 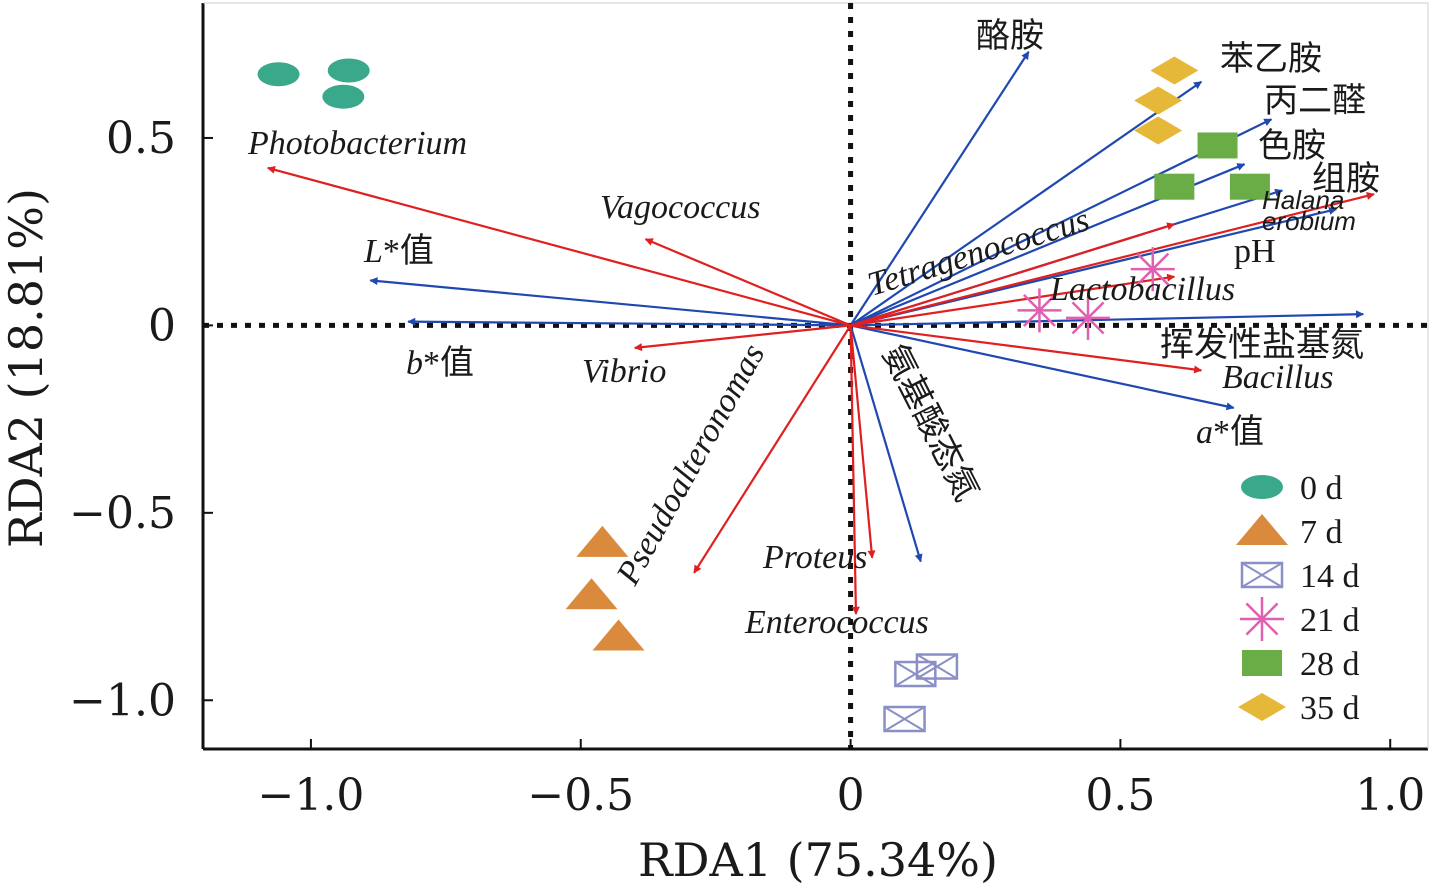 What do you see at coordinates (1330, 620) in the screenshot?
I see `legend-label-21-d: 21 d` at bounding box center [1330, 620].